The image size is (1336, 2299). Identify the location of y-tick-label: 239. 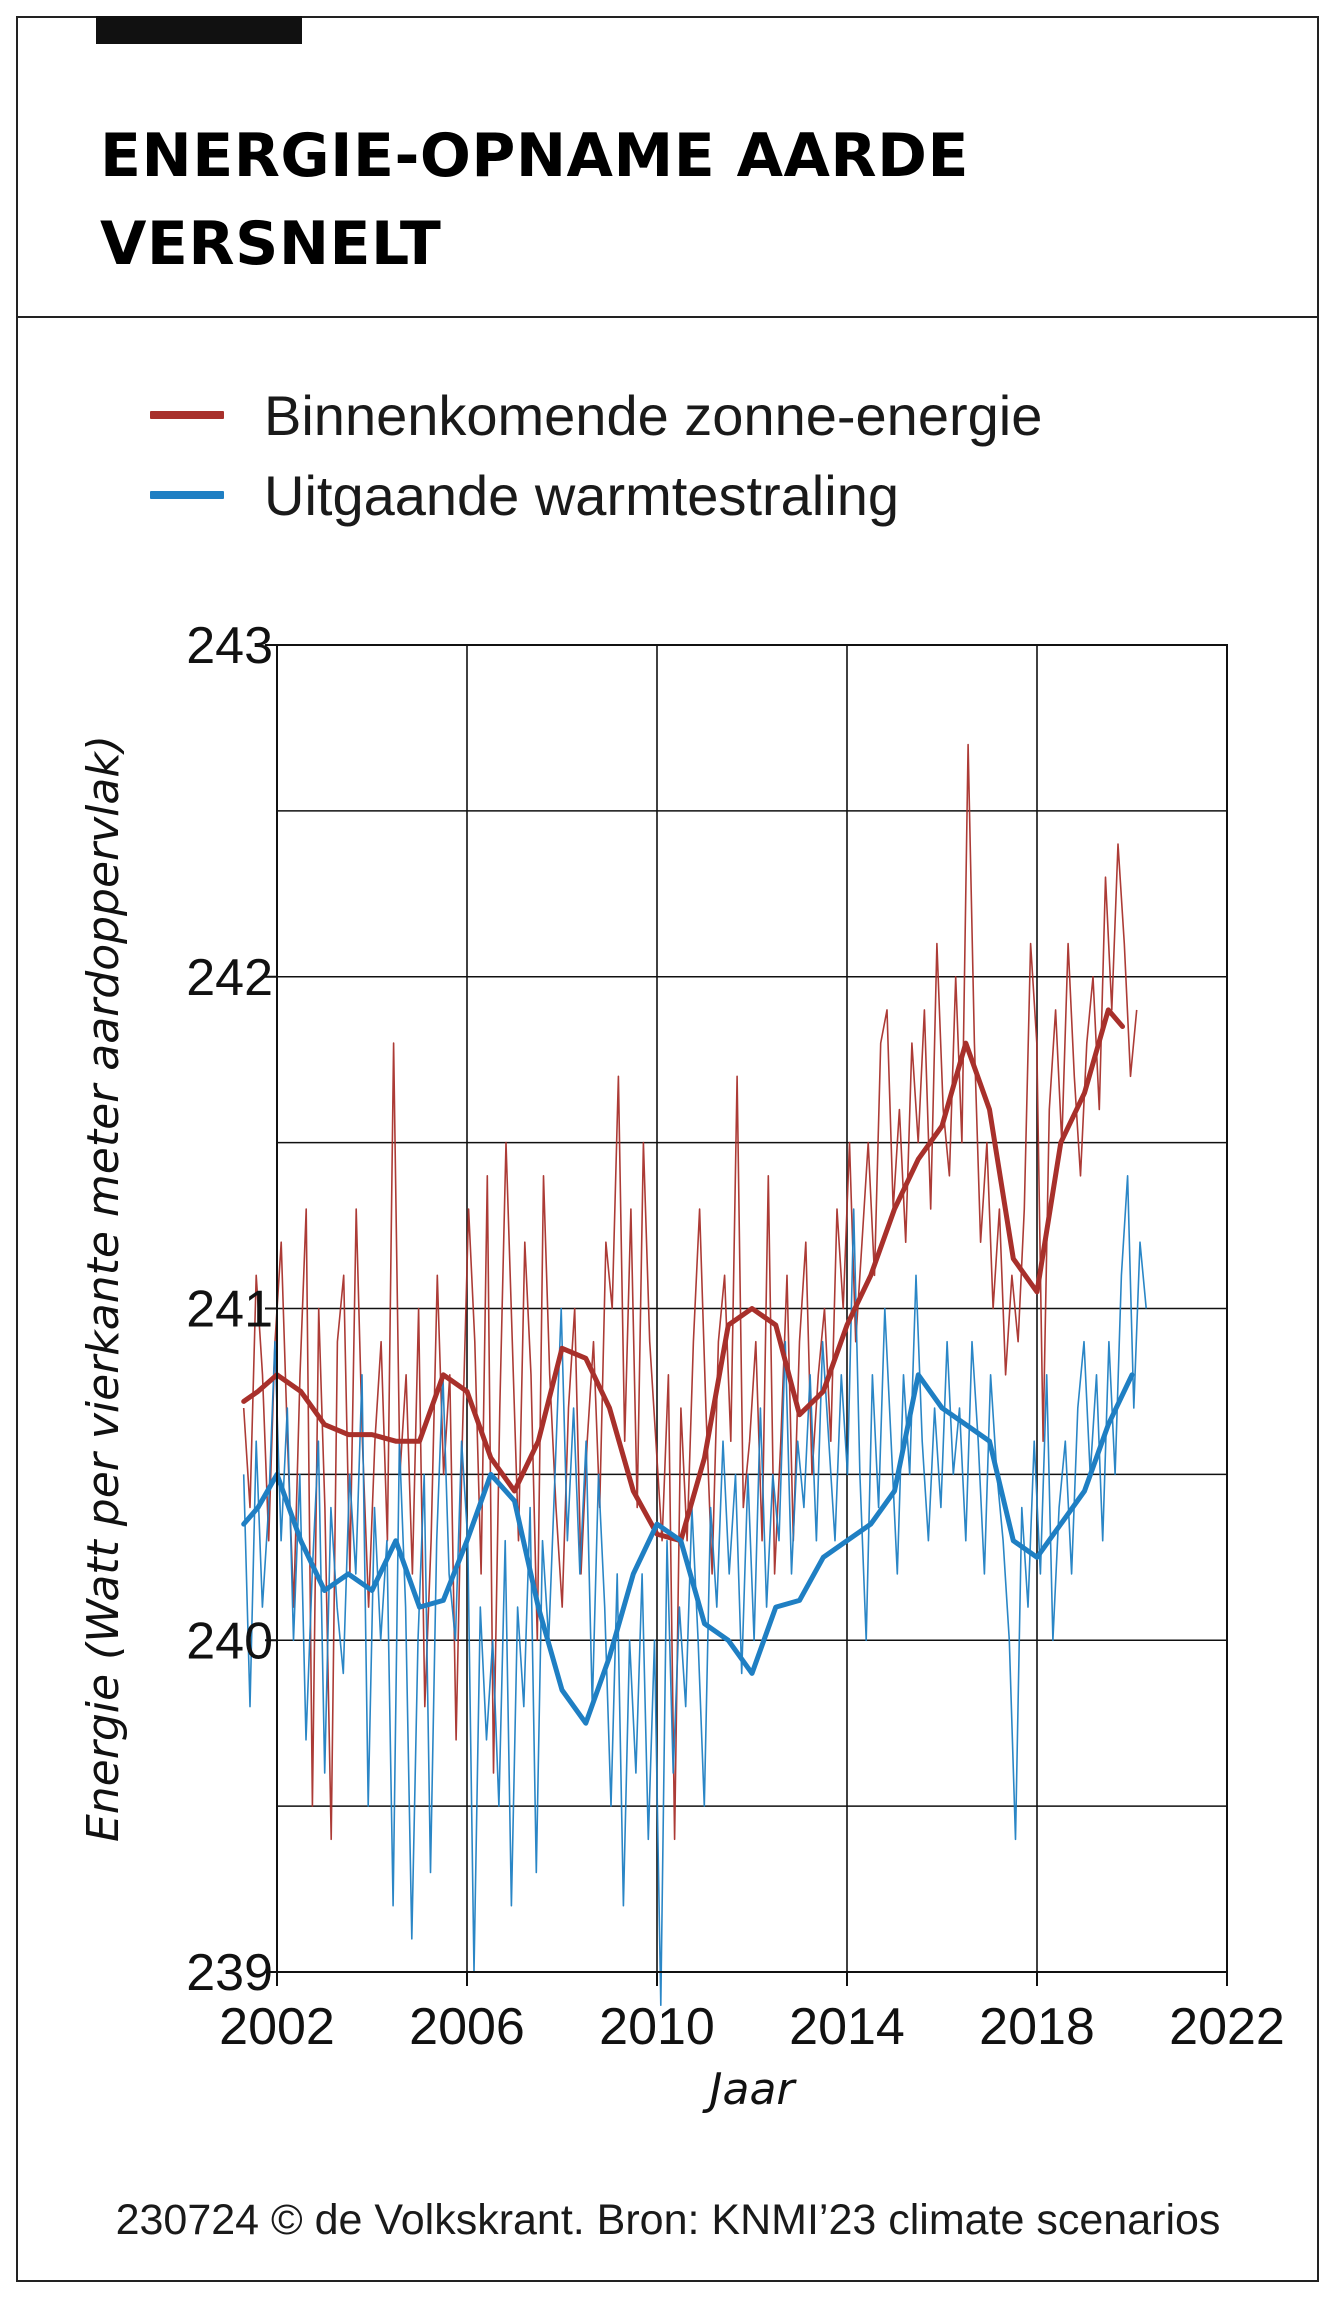
(229, 1973).